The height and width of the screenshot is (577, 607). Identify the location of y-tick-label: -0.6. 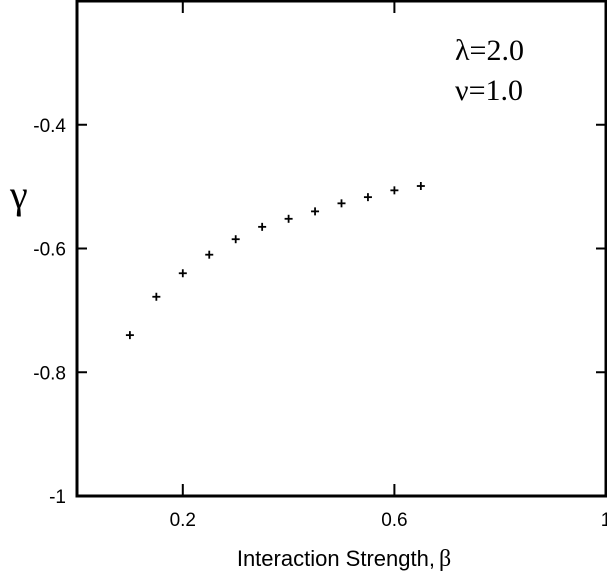
(49, 250).